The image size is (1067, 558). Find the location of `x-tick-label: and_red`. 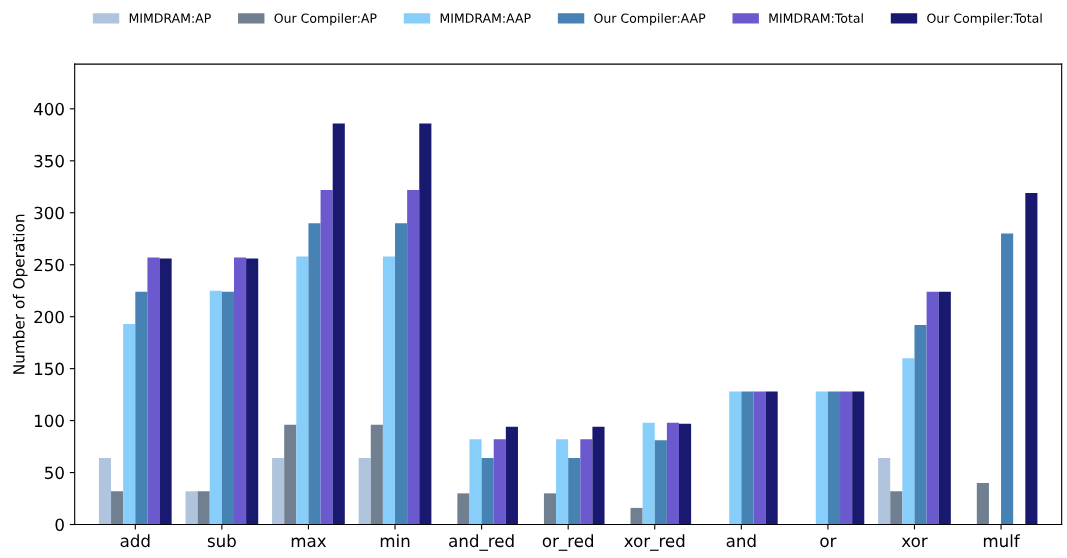

x-tick-label: and_red is located at coordinates (481, 542).